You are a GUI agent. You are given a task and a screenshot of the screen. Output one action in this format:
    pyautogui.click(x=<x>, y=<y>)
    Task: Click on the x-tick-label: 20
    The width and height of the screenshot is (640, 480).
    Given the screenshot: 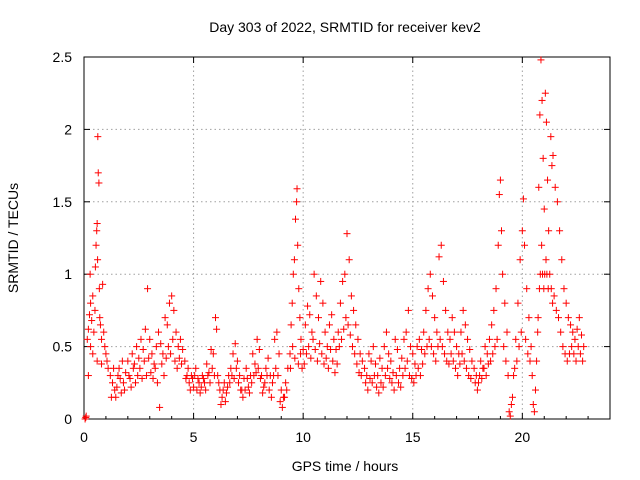 What is the action you would take?
    pyautogui.click(x=523, y=437)
    